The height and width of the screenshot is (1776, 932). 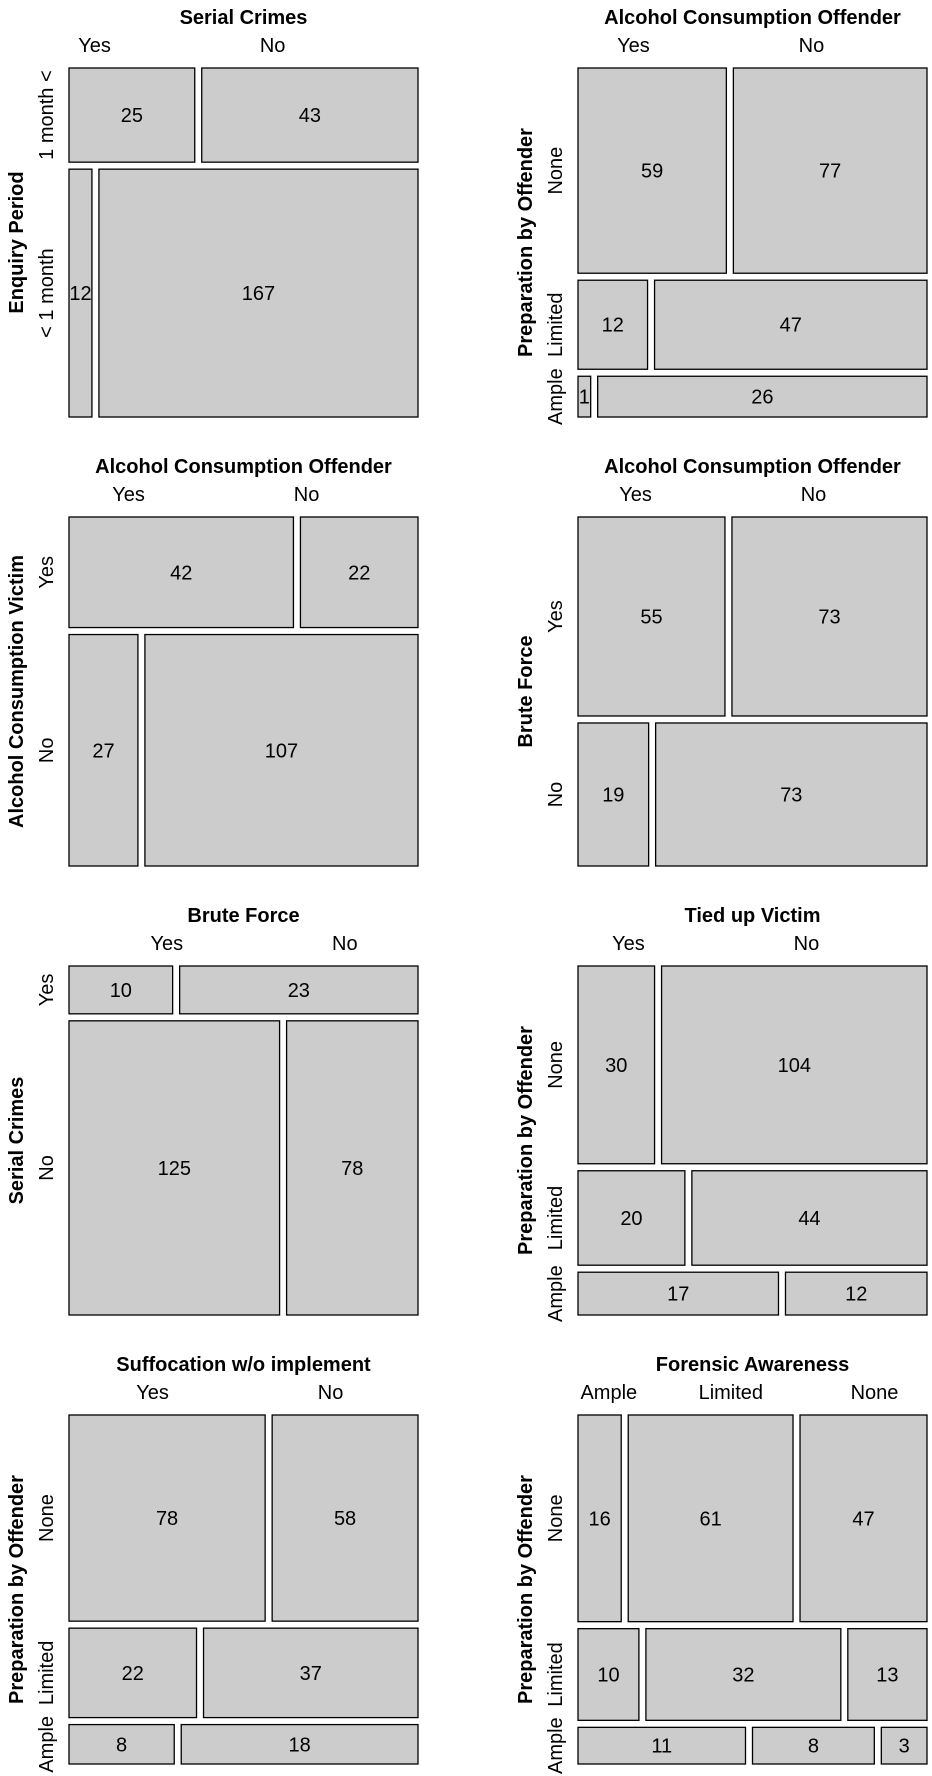 I want to click on chart-5-row-label-no: No, so click(x=47, y=1168).